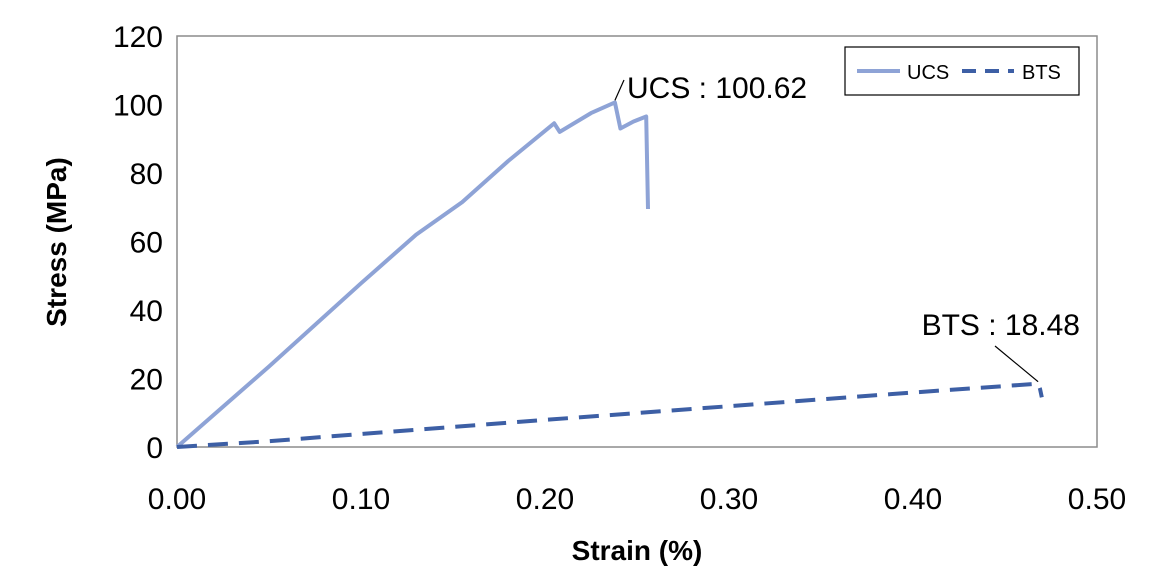 The height and width of the screenshot is (588, 1163). Describe the element at coordinates (619, 90) in the screenshot. I see `annotation-leader-ucs` at that location.